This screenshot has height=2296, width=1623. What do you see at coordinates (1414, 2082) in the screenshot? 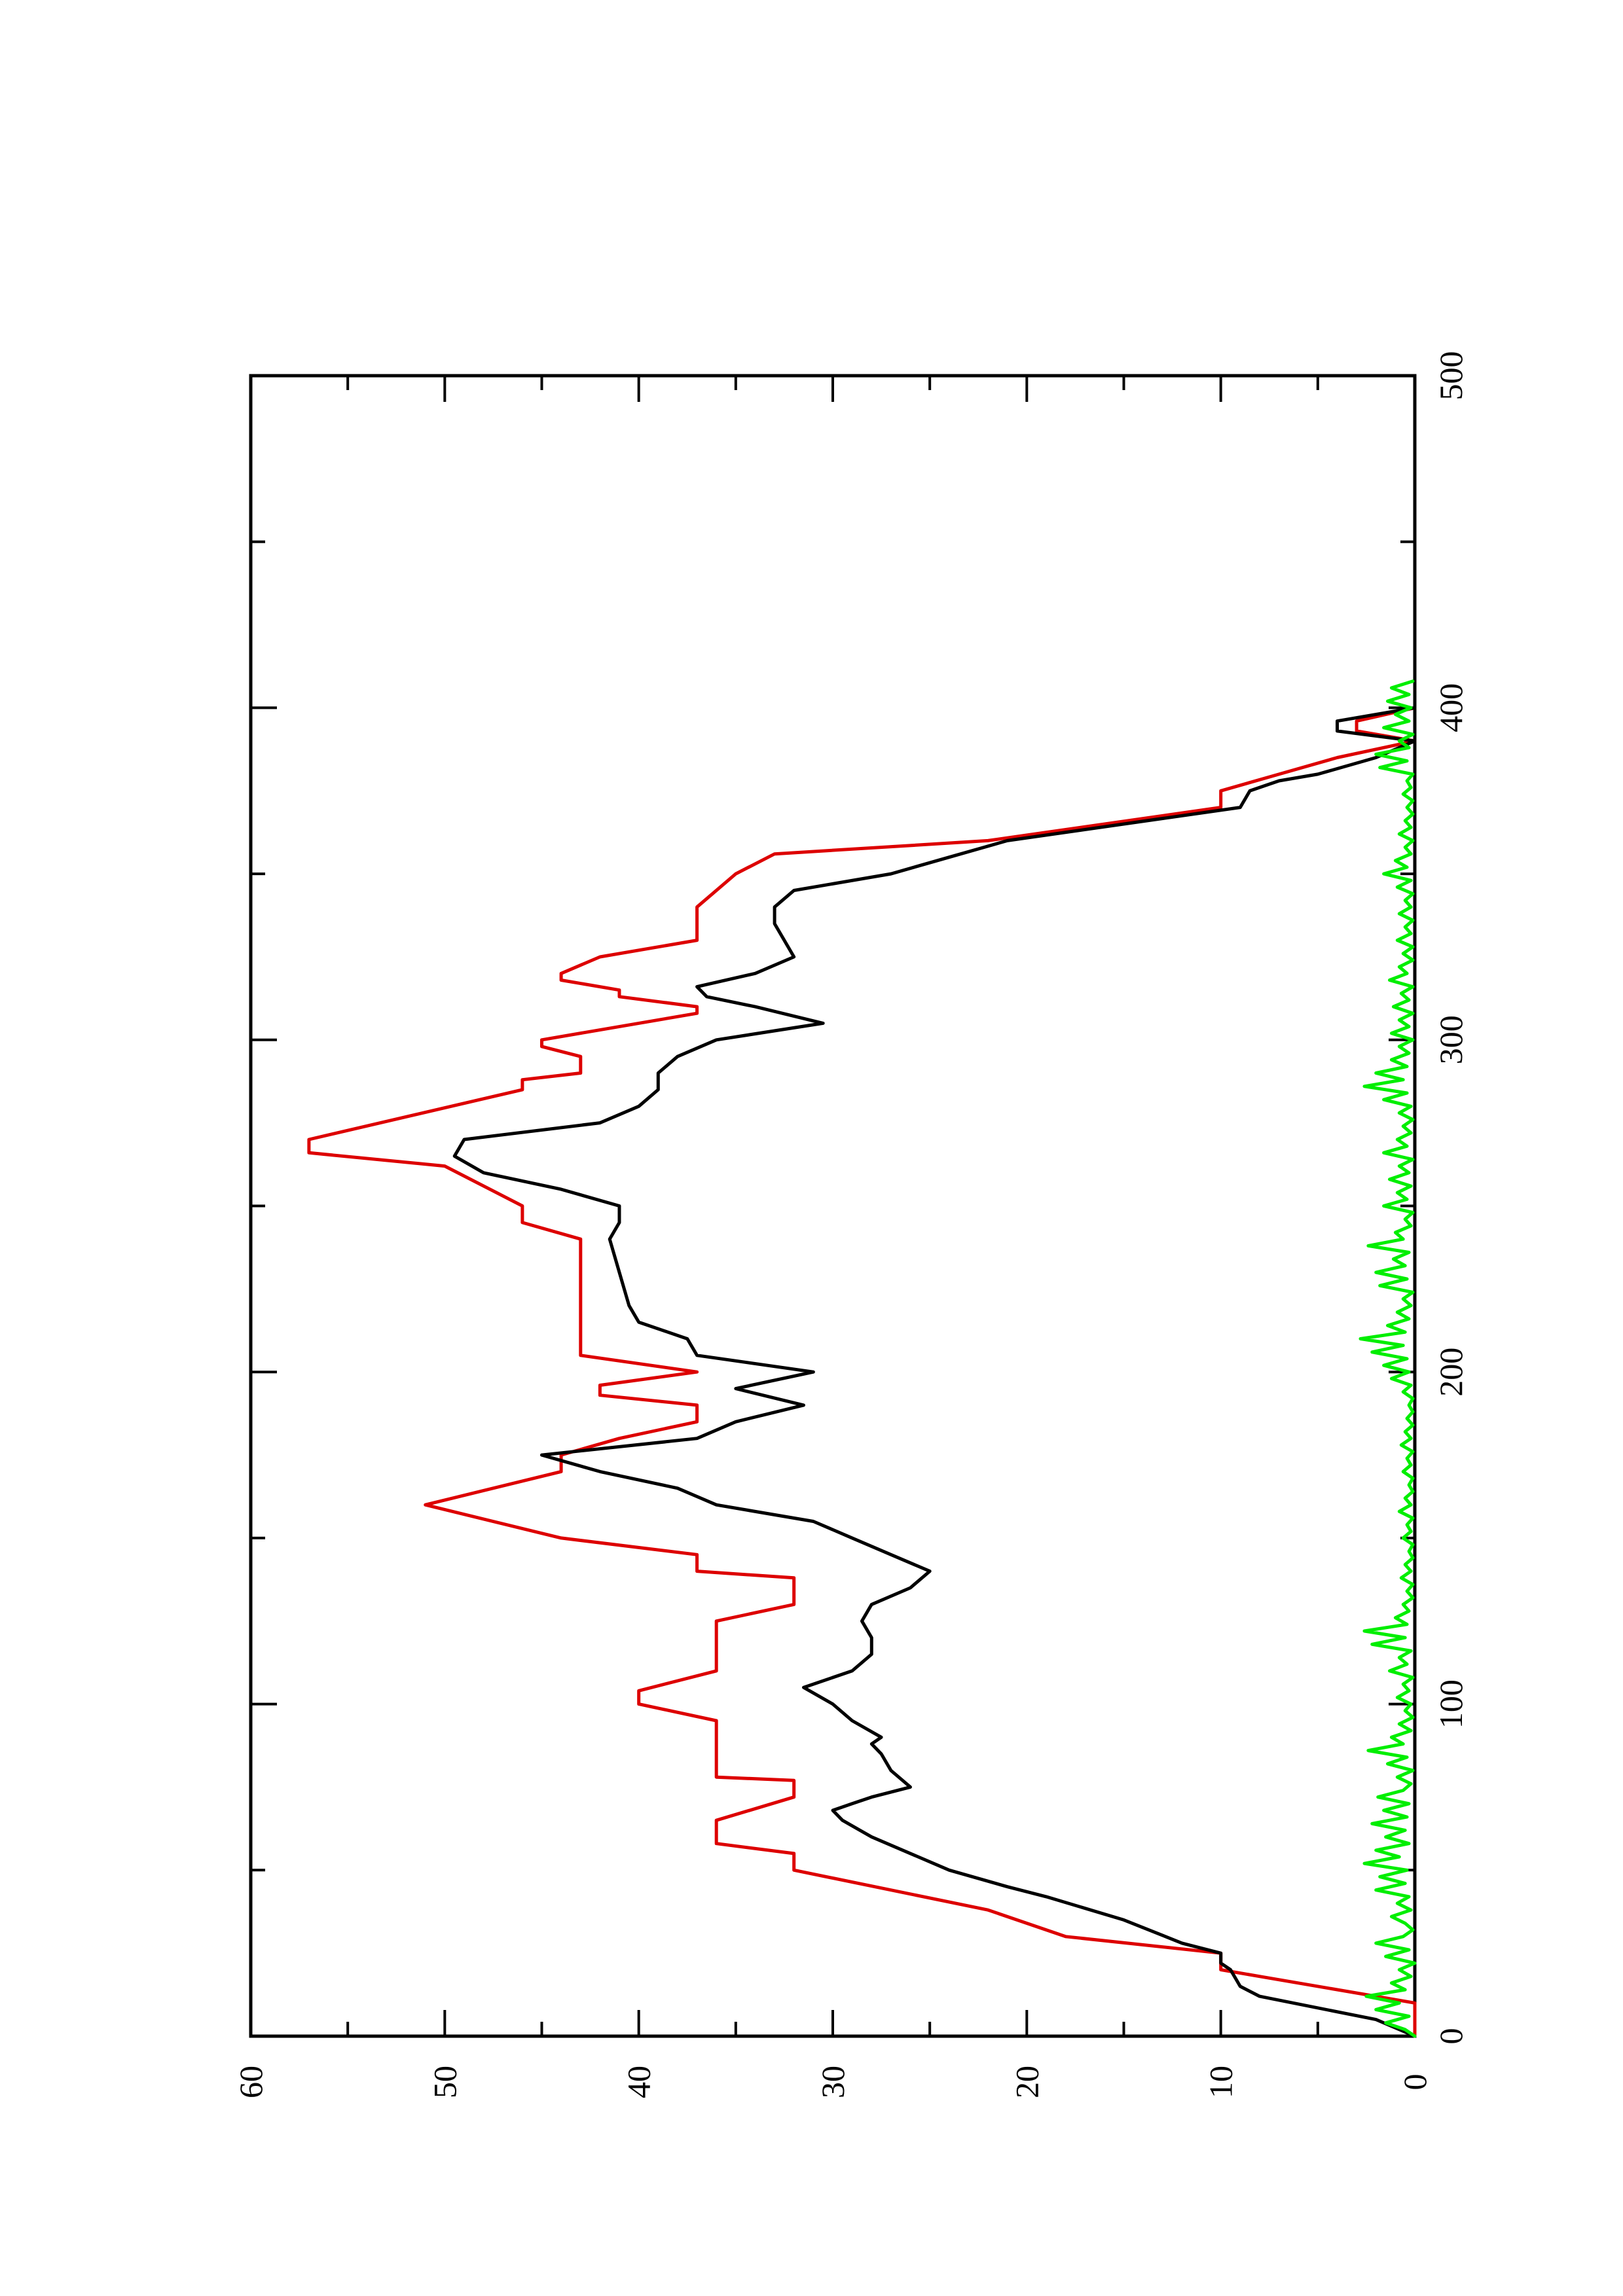
I see `y-tick-label: 0` at bounding box center [1414, 2082].